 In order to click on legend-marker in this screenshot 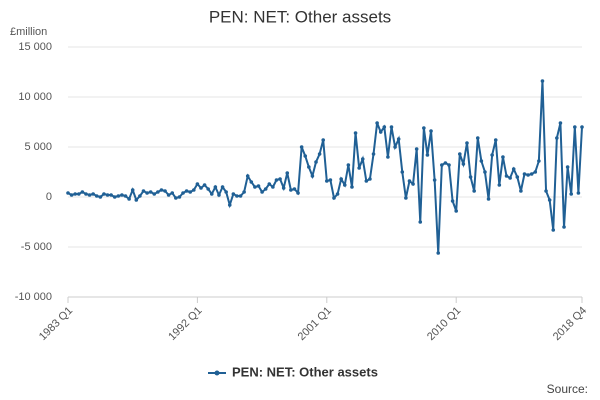, I will do `click(217, 373)`.